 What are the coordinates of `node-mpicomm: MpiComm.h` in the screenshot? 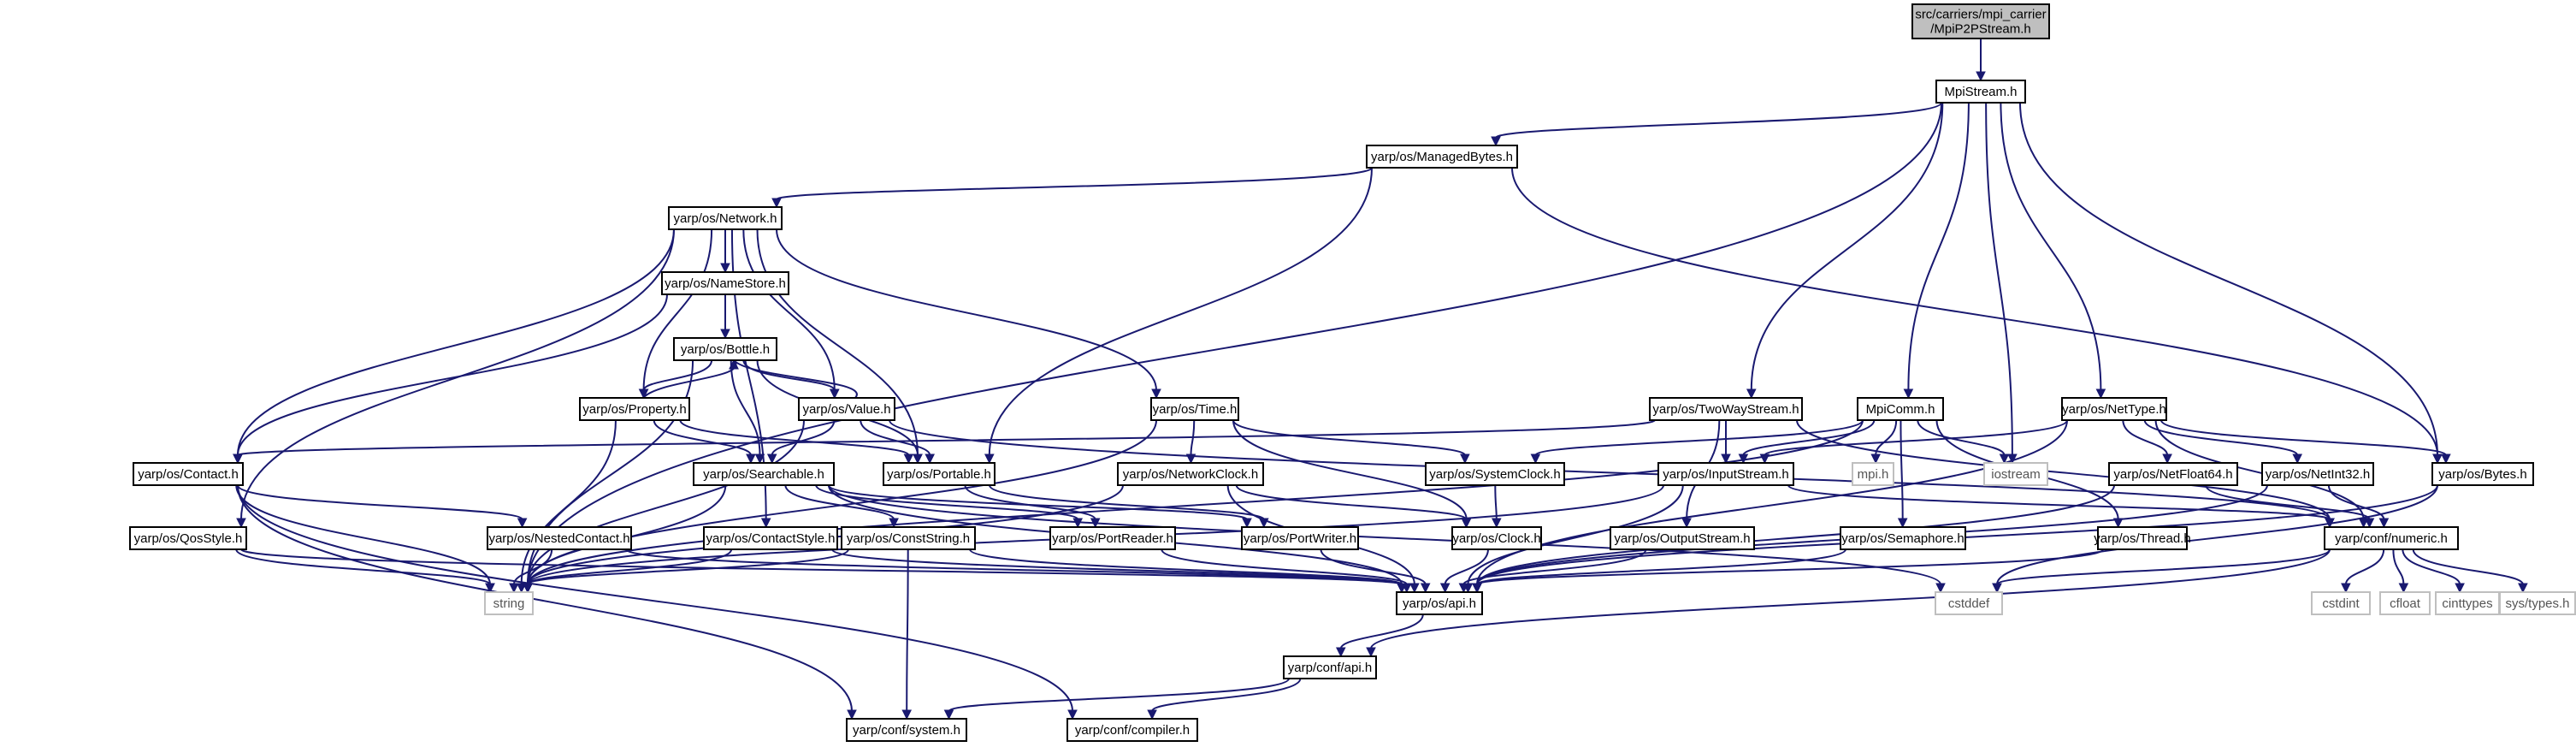 It's located at (1900, 409).